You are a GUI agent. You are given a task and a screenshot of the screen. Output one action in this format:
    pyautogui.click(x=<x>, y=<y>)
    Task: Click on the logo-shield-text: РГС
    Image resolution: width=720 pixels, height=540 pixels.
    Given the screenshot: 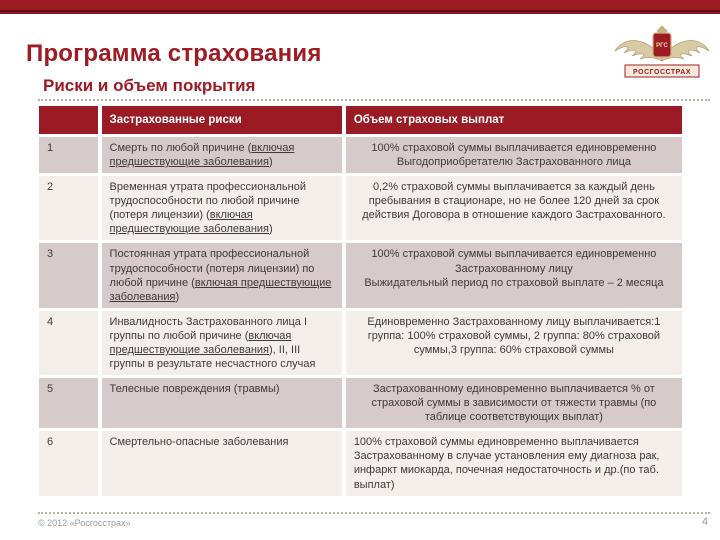 What is the action you would take?
    pyautogui.click(x=662, y=46)
    